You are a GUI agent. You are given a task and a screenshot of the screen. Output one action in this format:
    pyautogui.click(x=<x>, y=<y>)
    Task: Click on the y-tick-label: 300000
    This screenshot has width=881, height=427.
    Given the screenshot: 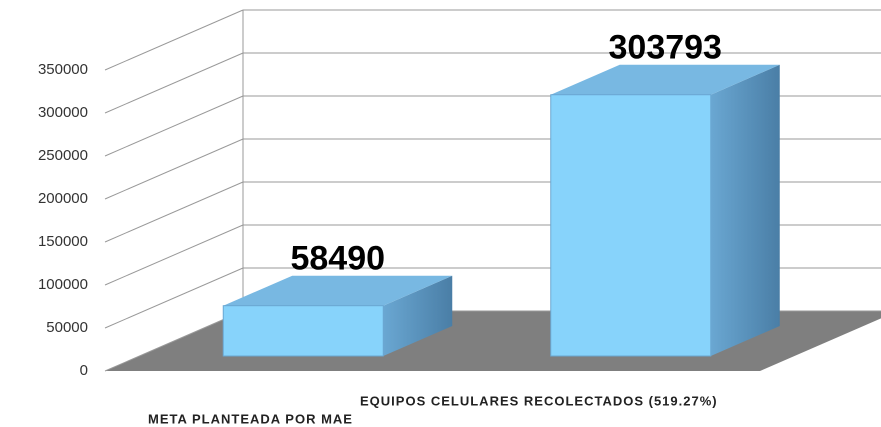 What is the action you would take?
    pyautogui.click(x=63, y=112)
    